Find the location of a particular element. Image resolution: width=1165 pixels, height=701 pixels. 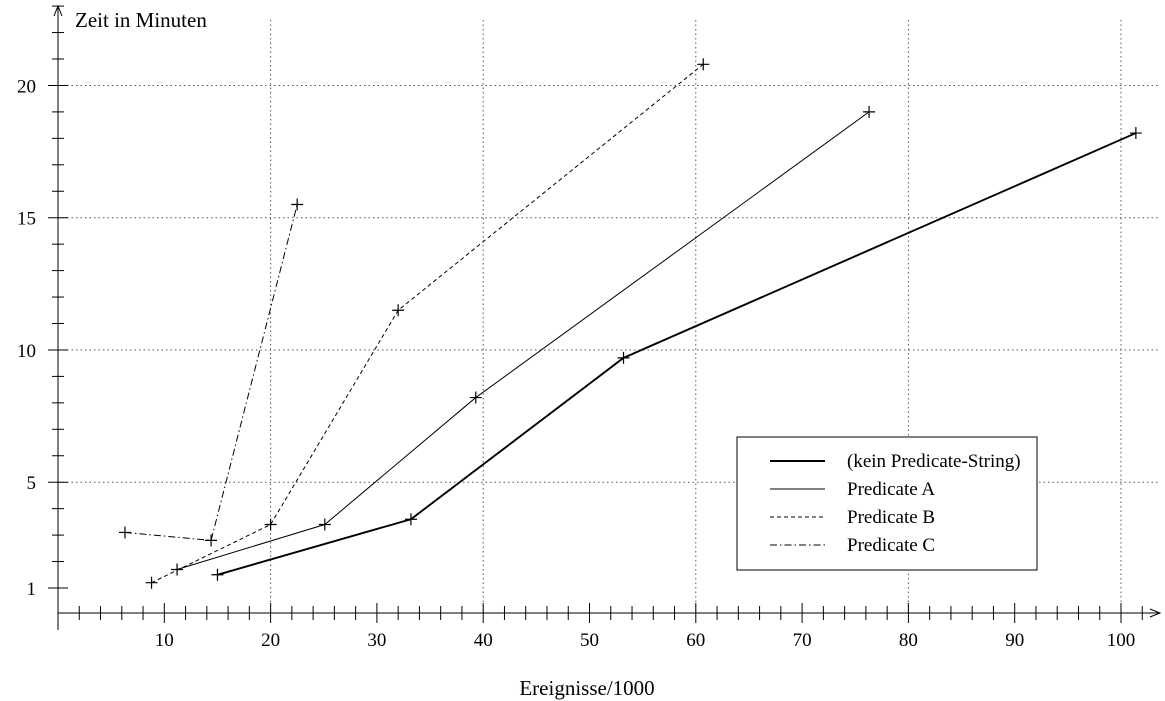

y-tick-label: 15 is located at coordinates (26, 219).